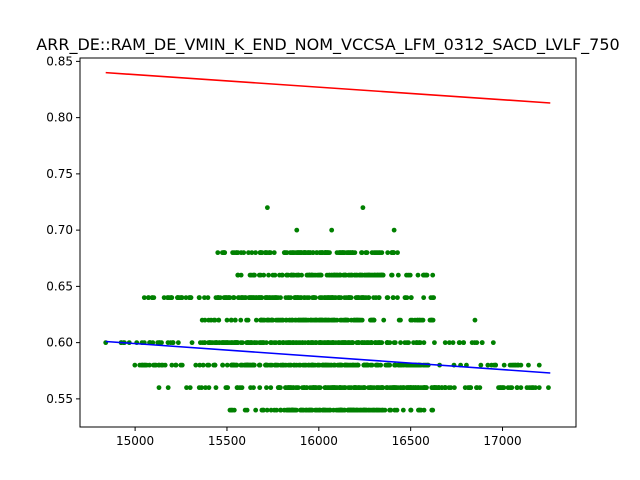 Image resolution: width=640 pixels, height=480 pixels. What do you see at coordinates (59, 286) in the screenshot?
I see `y-tick-label: 0.65` at bounding box center [59, 286].